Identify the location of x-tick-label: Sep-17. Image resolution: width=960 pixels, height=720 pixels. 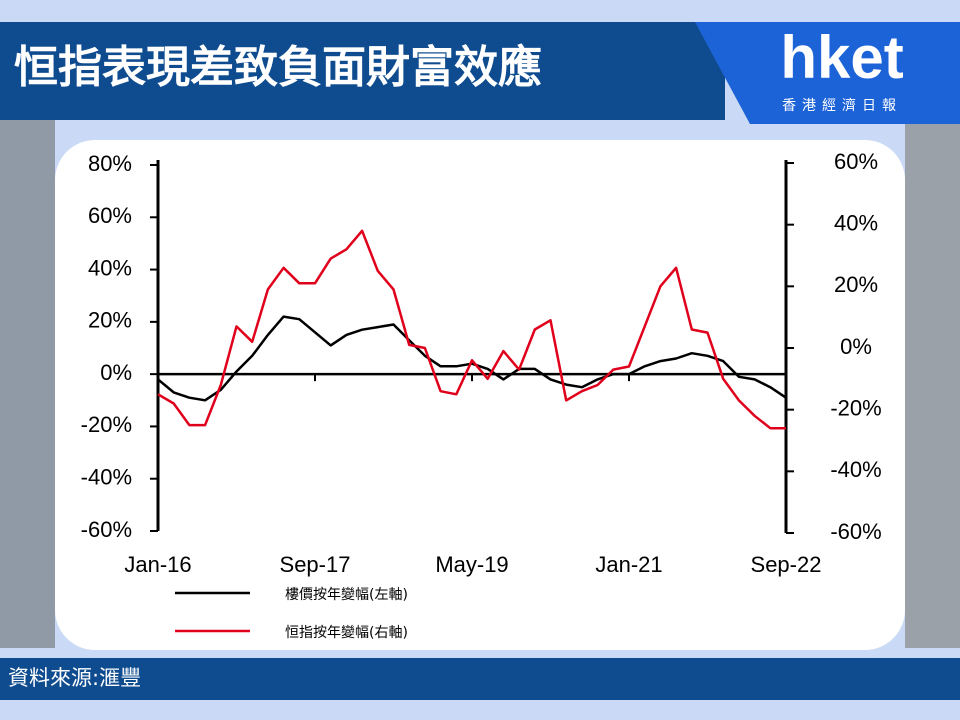
(315, 564).